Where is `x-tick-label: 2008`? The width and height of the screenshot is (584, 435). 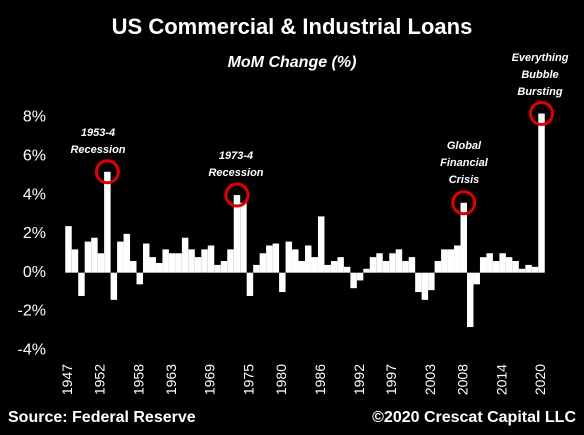 x-tick-label: 2008 is located at coordinates (462, 379).